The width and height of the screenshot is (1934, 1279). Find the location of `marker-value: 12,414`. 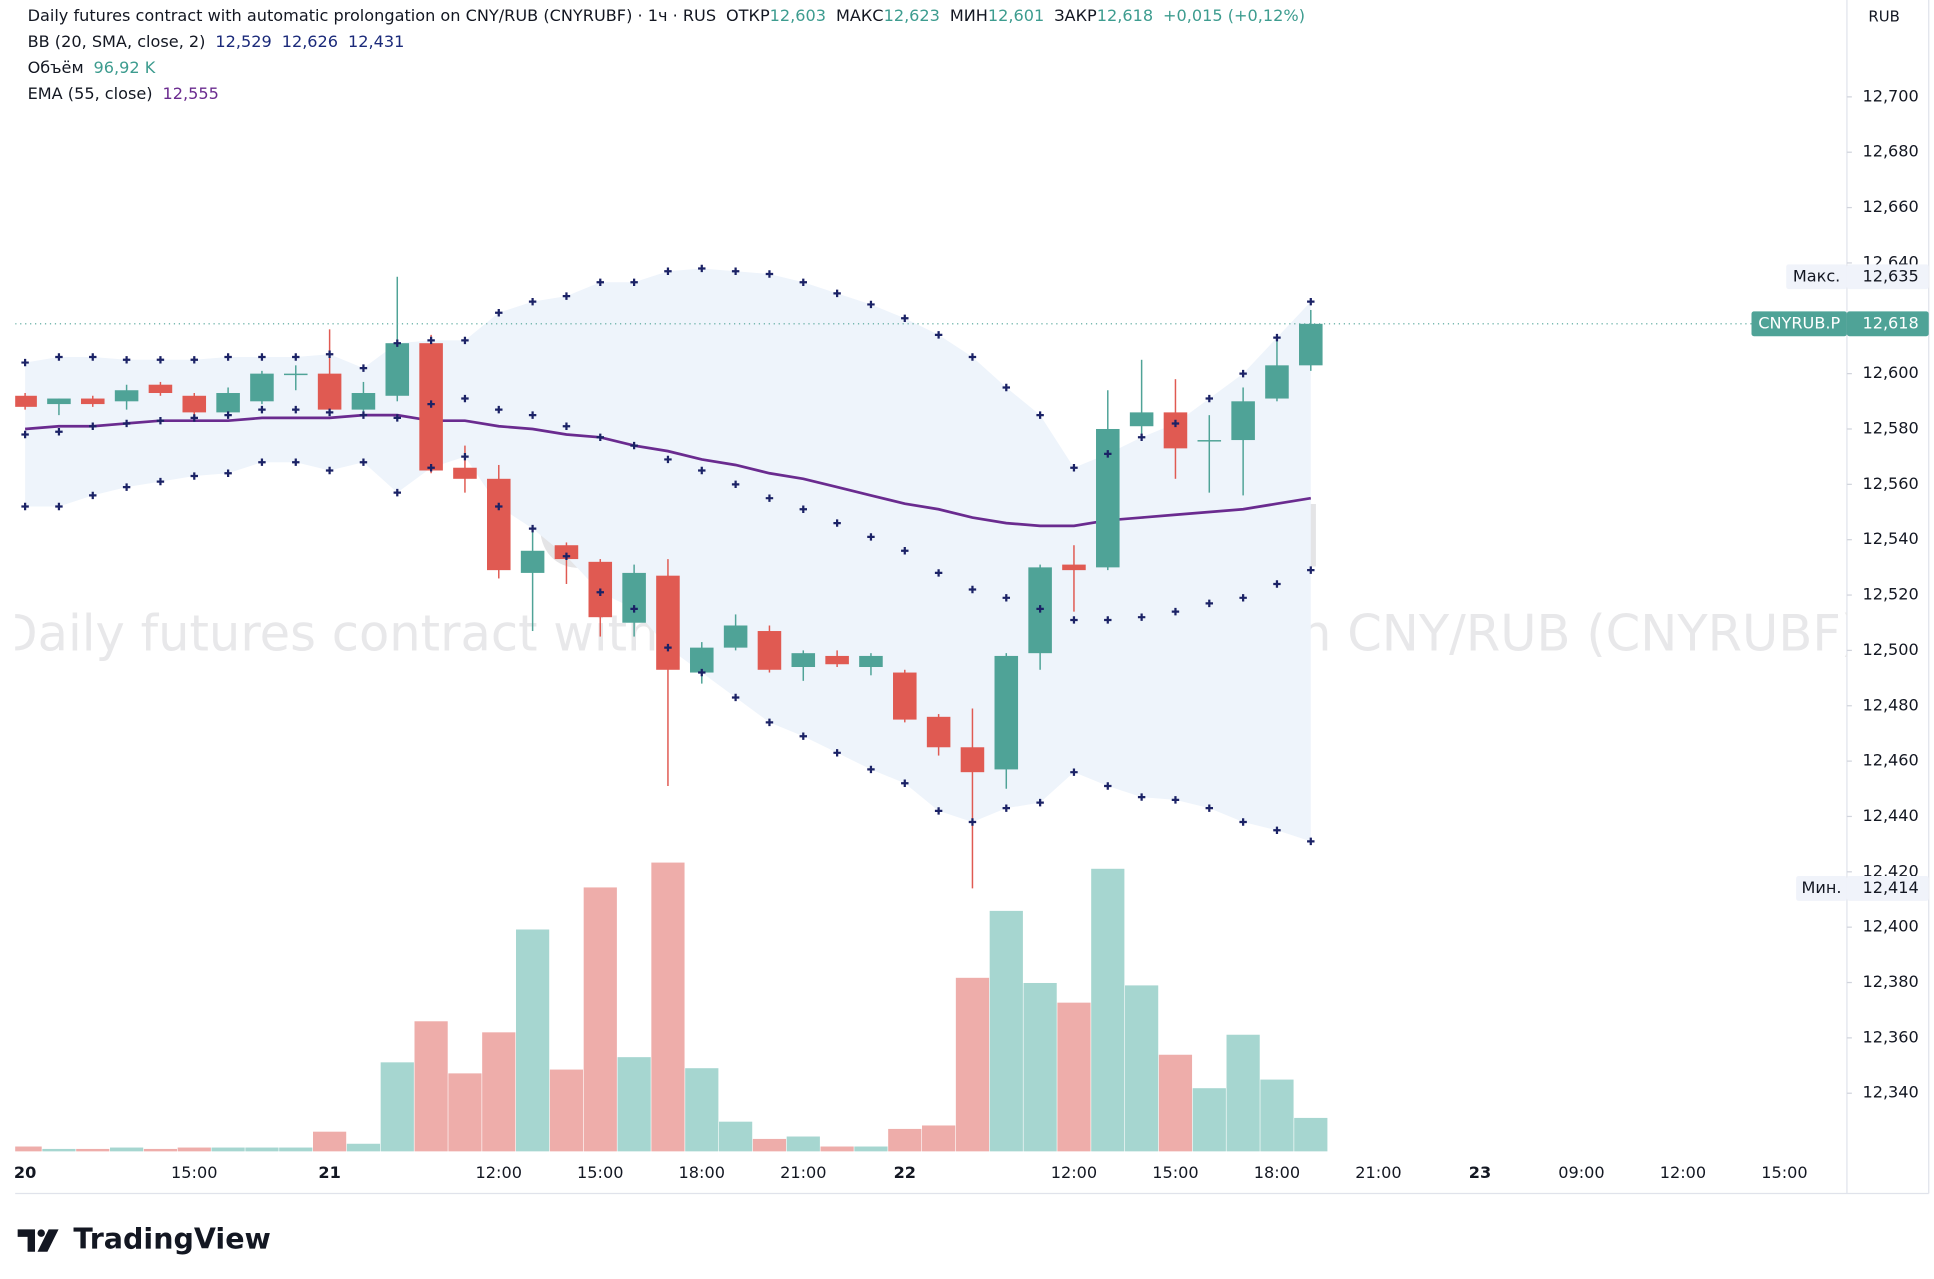

marker-value: 12,414 is located at coordinates (1890, 887).